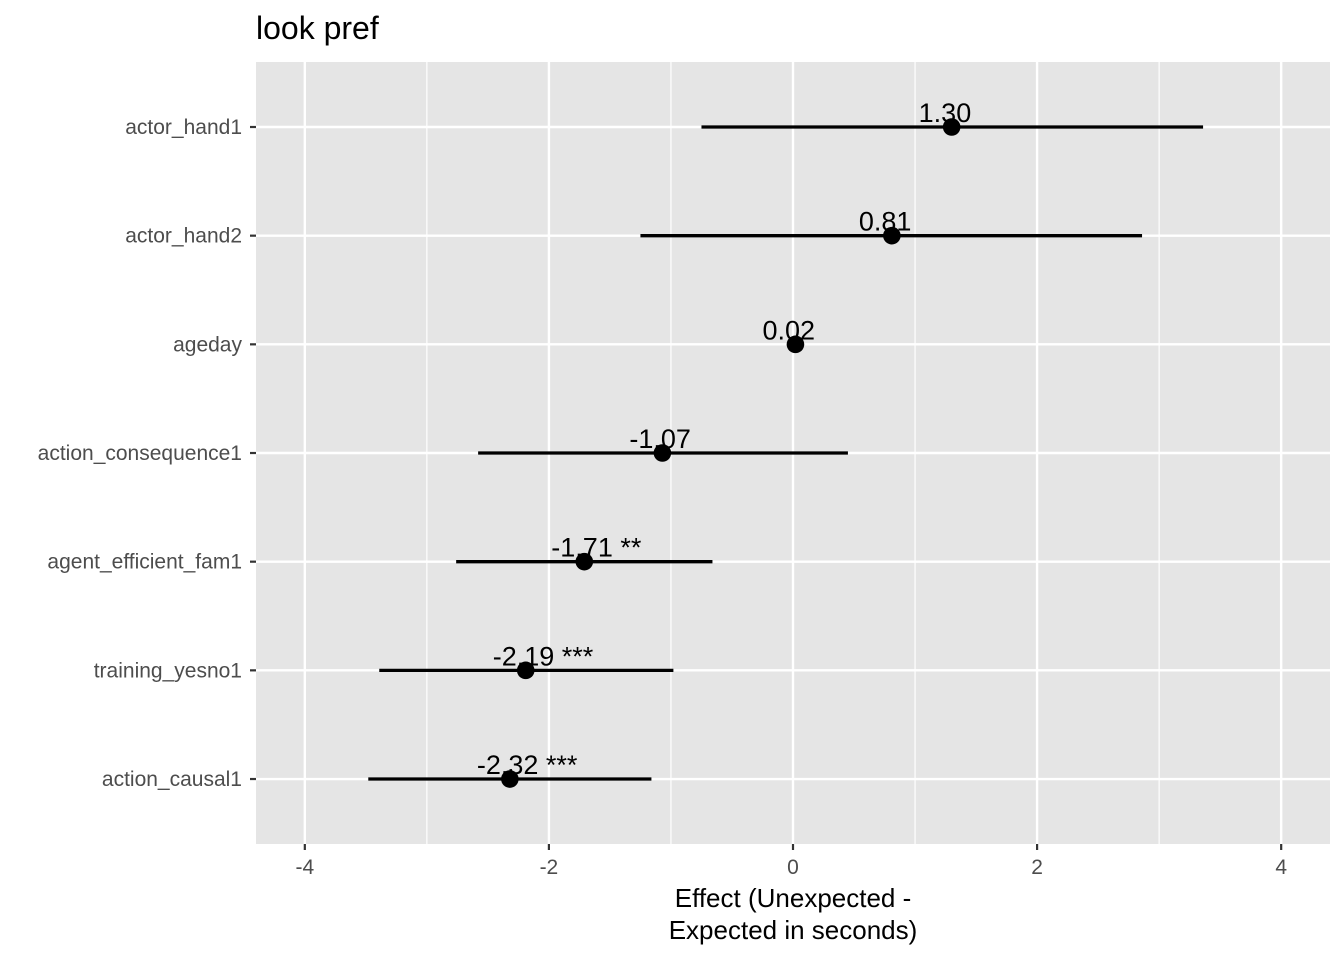 Image resolution: width=1344 pixels, height=960 pixels. What do you see at coordinates (527, 765) in the screenshot?
I see `estimate-label: -2.32 ***` at bounding box center [527, 765].